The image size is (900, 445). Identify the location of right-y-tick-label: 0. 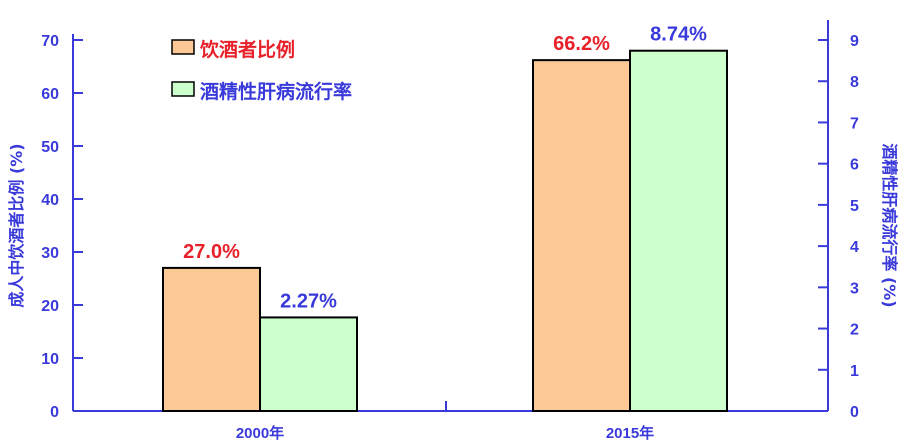
(854, 412).